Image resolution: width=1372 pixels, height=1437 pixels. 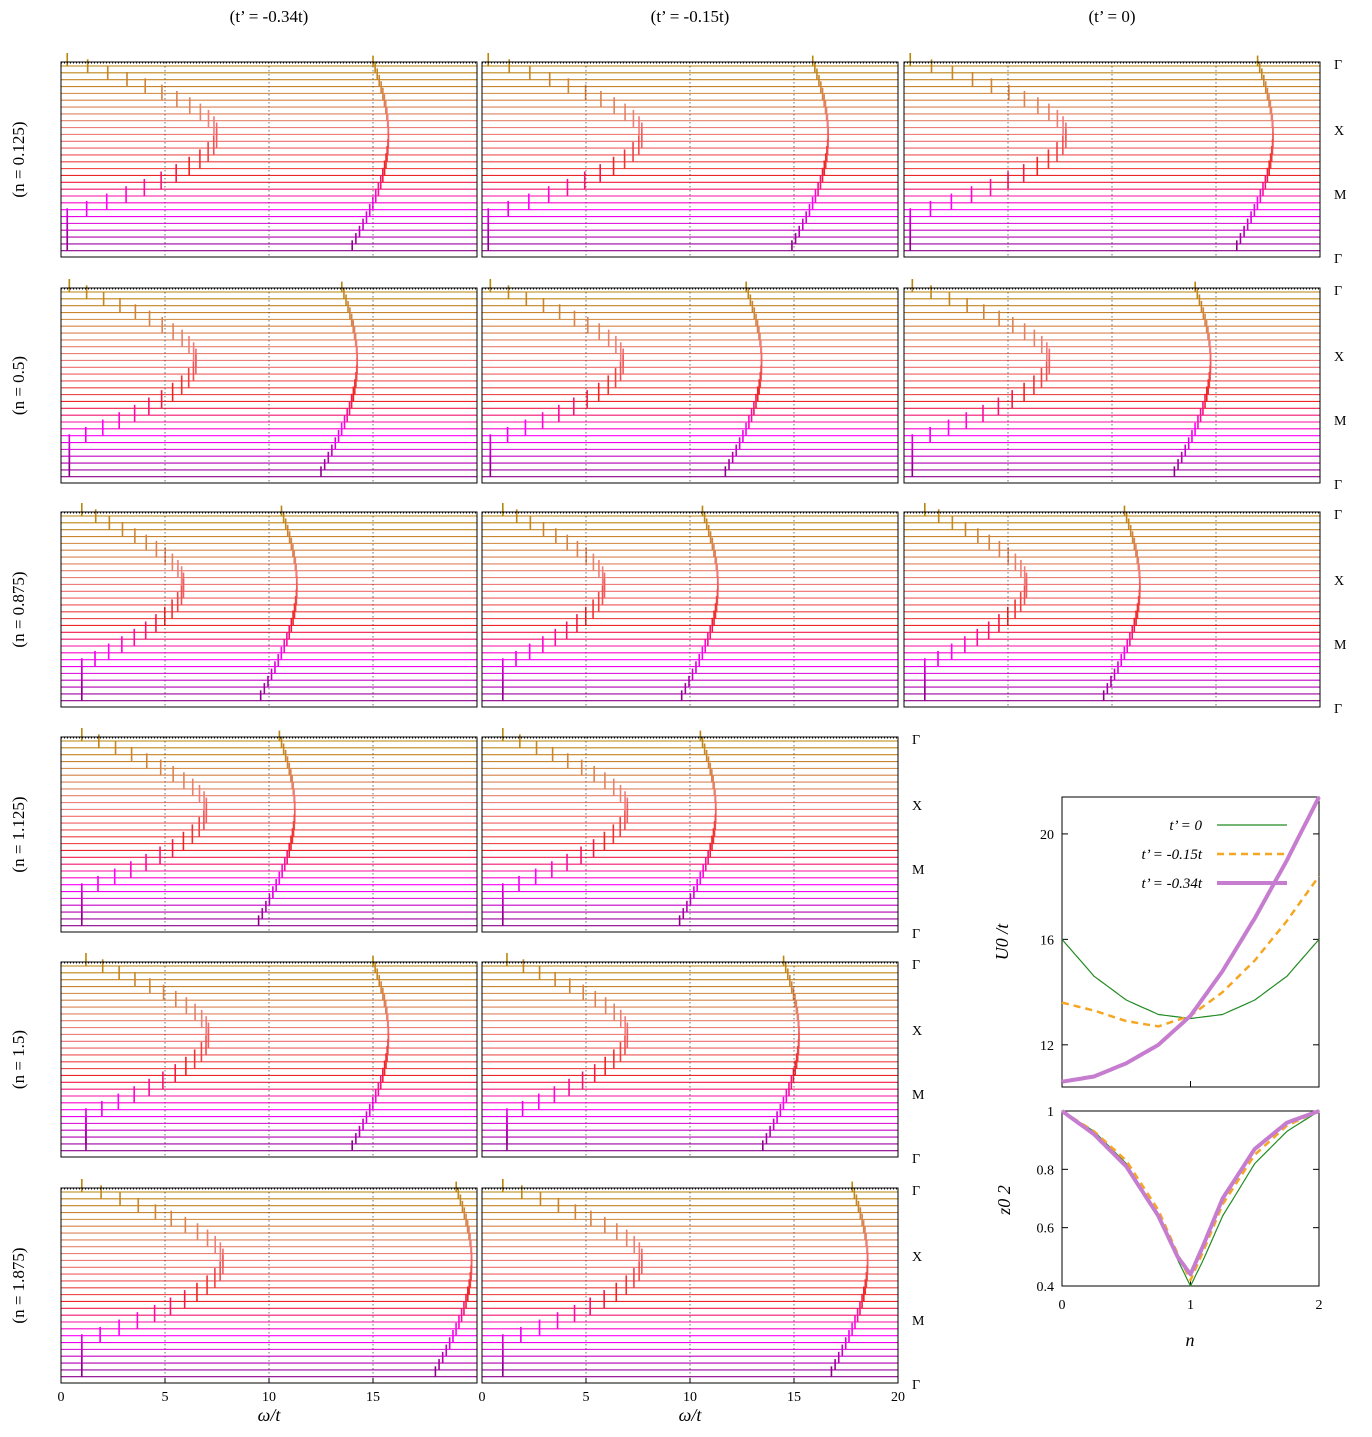 I want to click on x-tick-label: 2, so click(x=1319, y=1305).